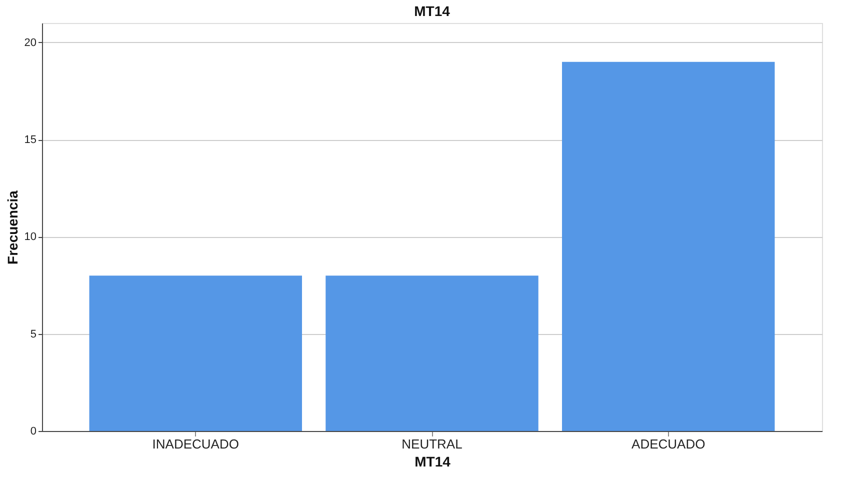 This screenshot has height=500, width=846. What do you see at coordinates (33, 334) in the screenshot?
I see `y-tick-label: 5` at bounding box center [33, 334].